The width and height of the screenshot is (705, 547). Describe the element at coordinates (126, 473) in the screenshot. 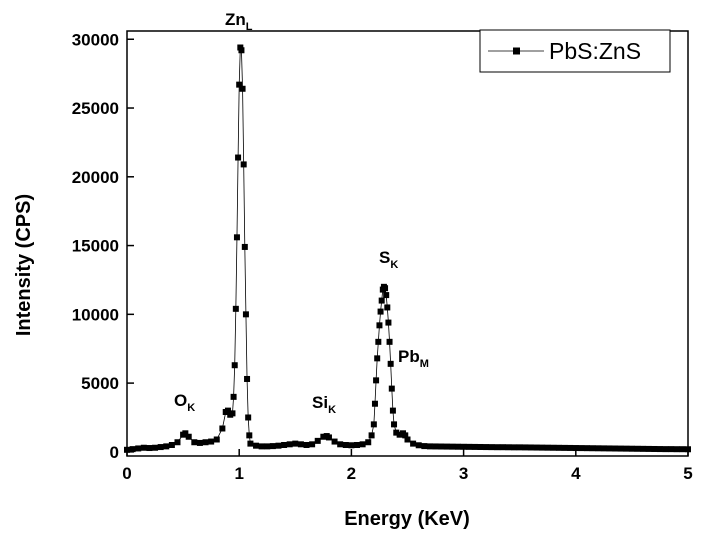

I see `x-tick-label: 0` at that location.